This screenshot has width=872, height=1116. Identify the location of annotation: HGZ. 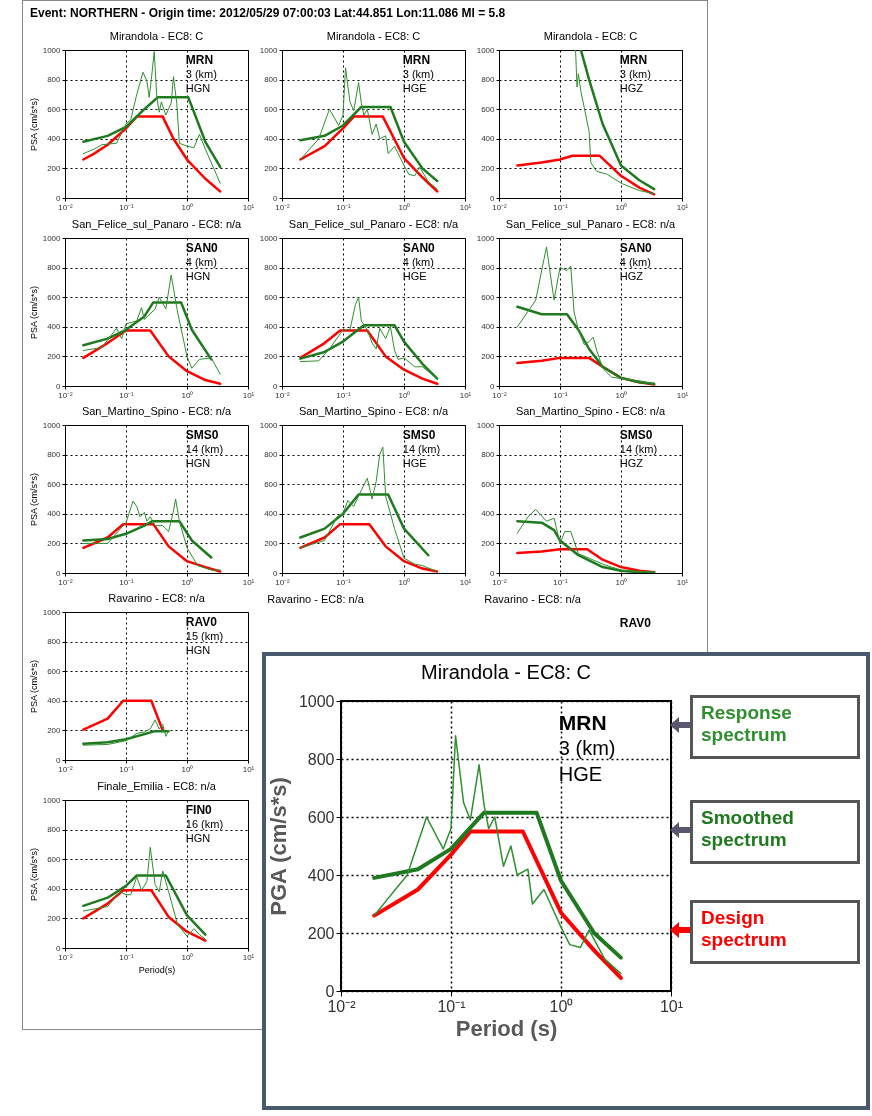
(631, 276).